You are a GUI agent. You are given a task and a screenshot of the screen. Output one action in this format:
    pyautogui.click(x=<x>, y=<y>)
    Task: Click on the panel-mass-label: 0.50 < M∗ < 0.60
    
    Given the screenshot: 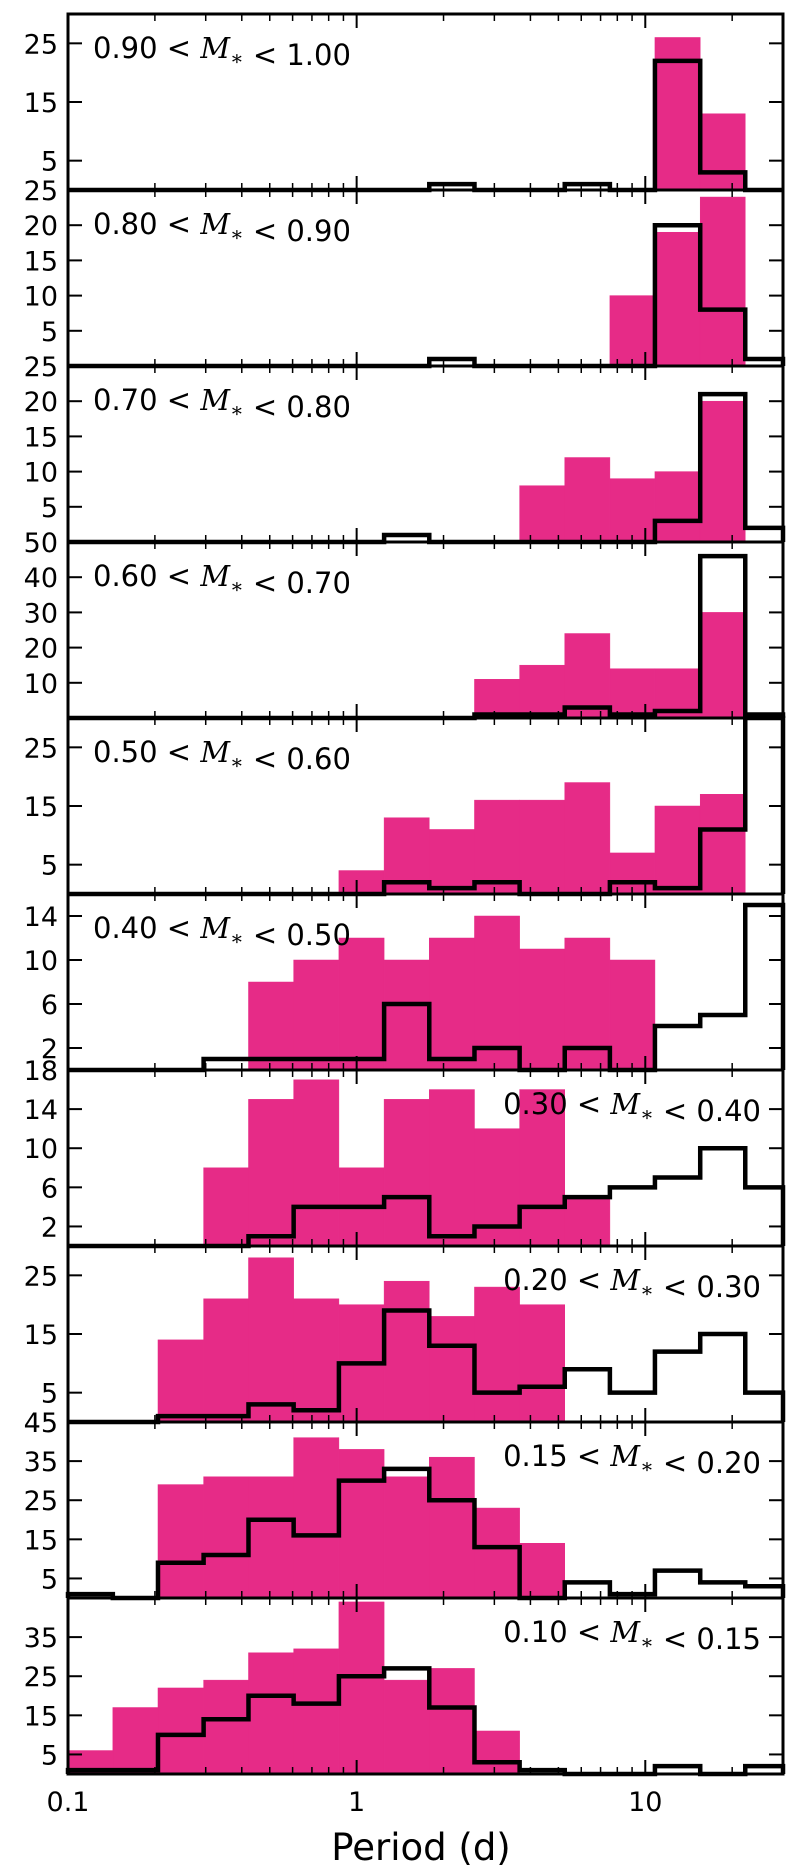 What is the action you would take?
    pyautogui.click(x=222, y=755)
    